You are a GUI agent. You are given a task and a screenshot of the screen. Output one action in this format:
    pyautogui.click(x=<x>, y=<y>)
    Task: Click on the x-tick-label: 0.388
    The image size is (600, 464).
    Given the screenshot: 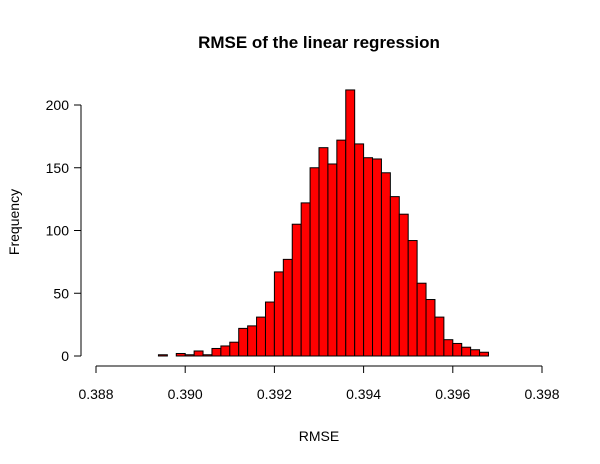 What is the action you would take?
    pyautogui.click(x=95, y=394)
    